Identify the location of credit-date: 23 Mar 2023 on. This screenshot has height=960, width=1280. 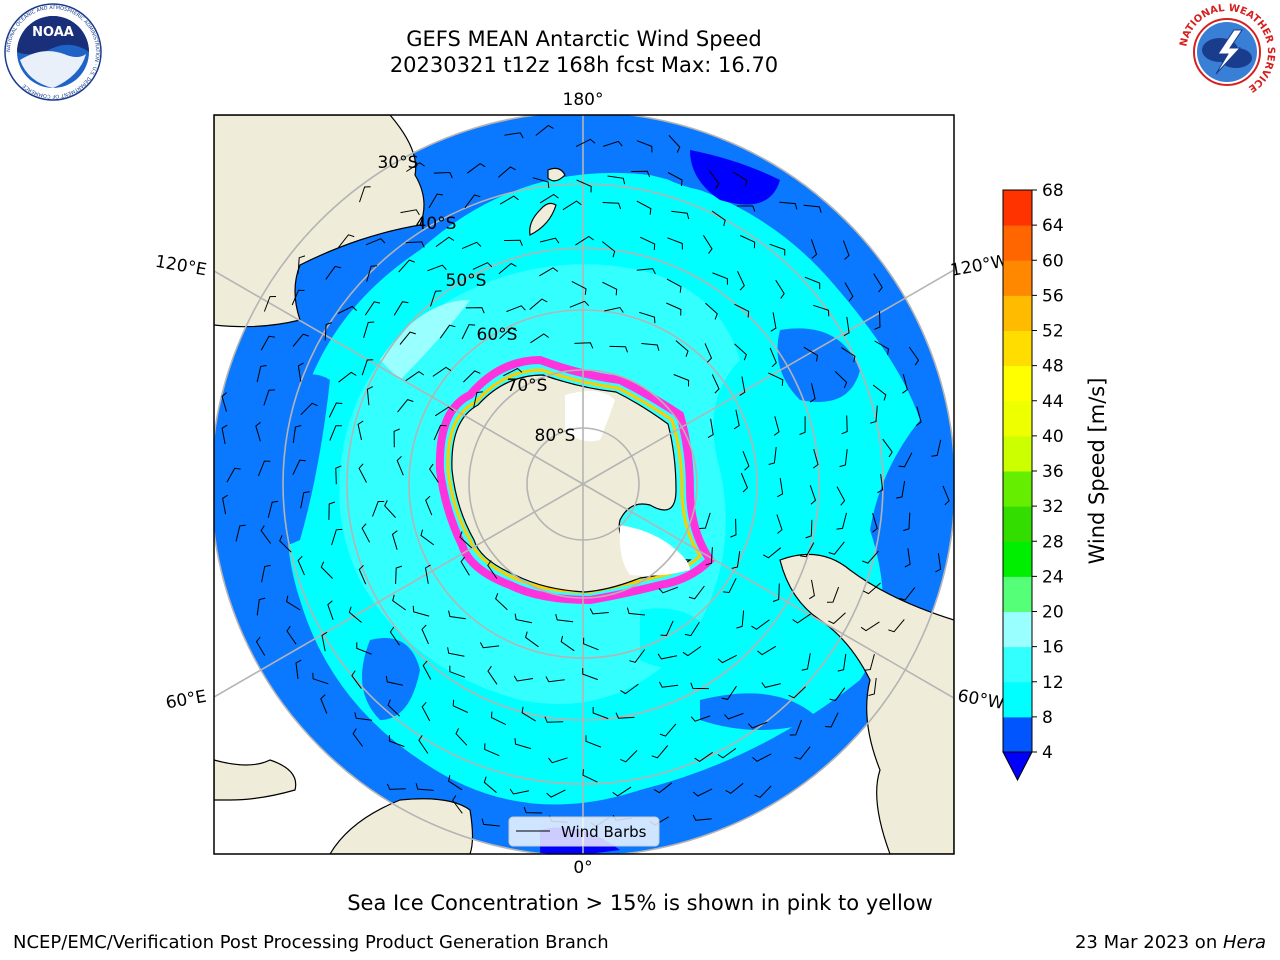
(1148, 942).